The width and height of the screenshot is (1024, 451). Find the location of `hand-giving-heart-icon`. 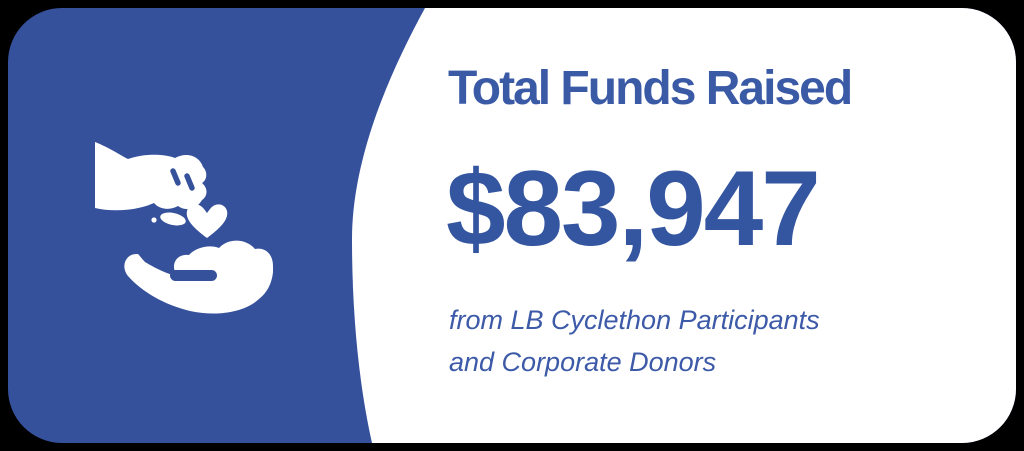

hand-giving-heart-icon is located at coordinates (184, 228).